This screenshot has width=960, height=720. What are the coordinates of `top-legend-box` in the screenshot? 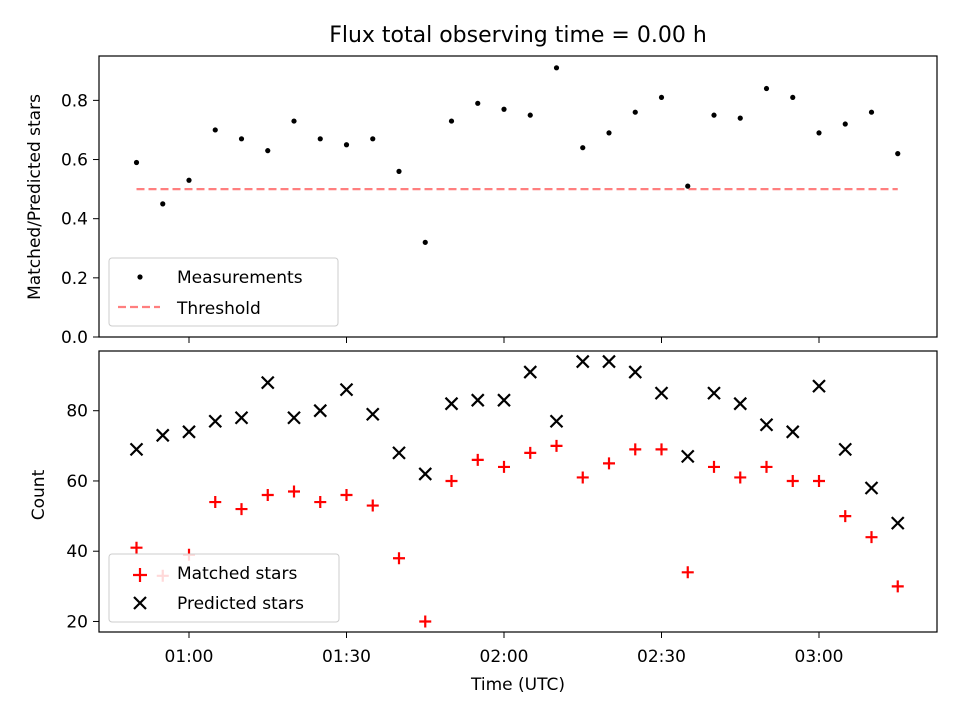 It's located at (223, 292).